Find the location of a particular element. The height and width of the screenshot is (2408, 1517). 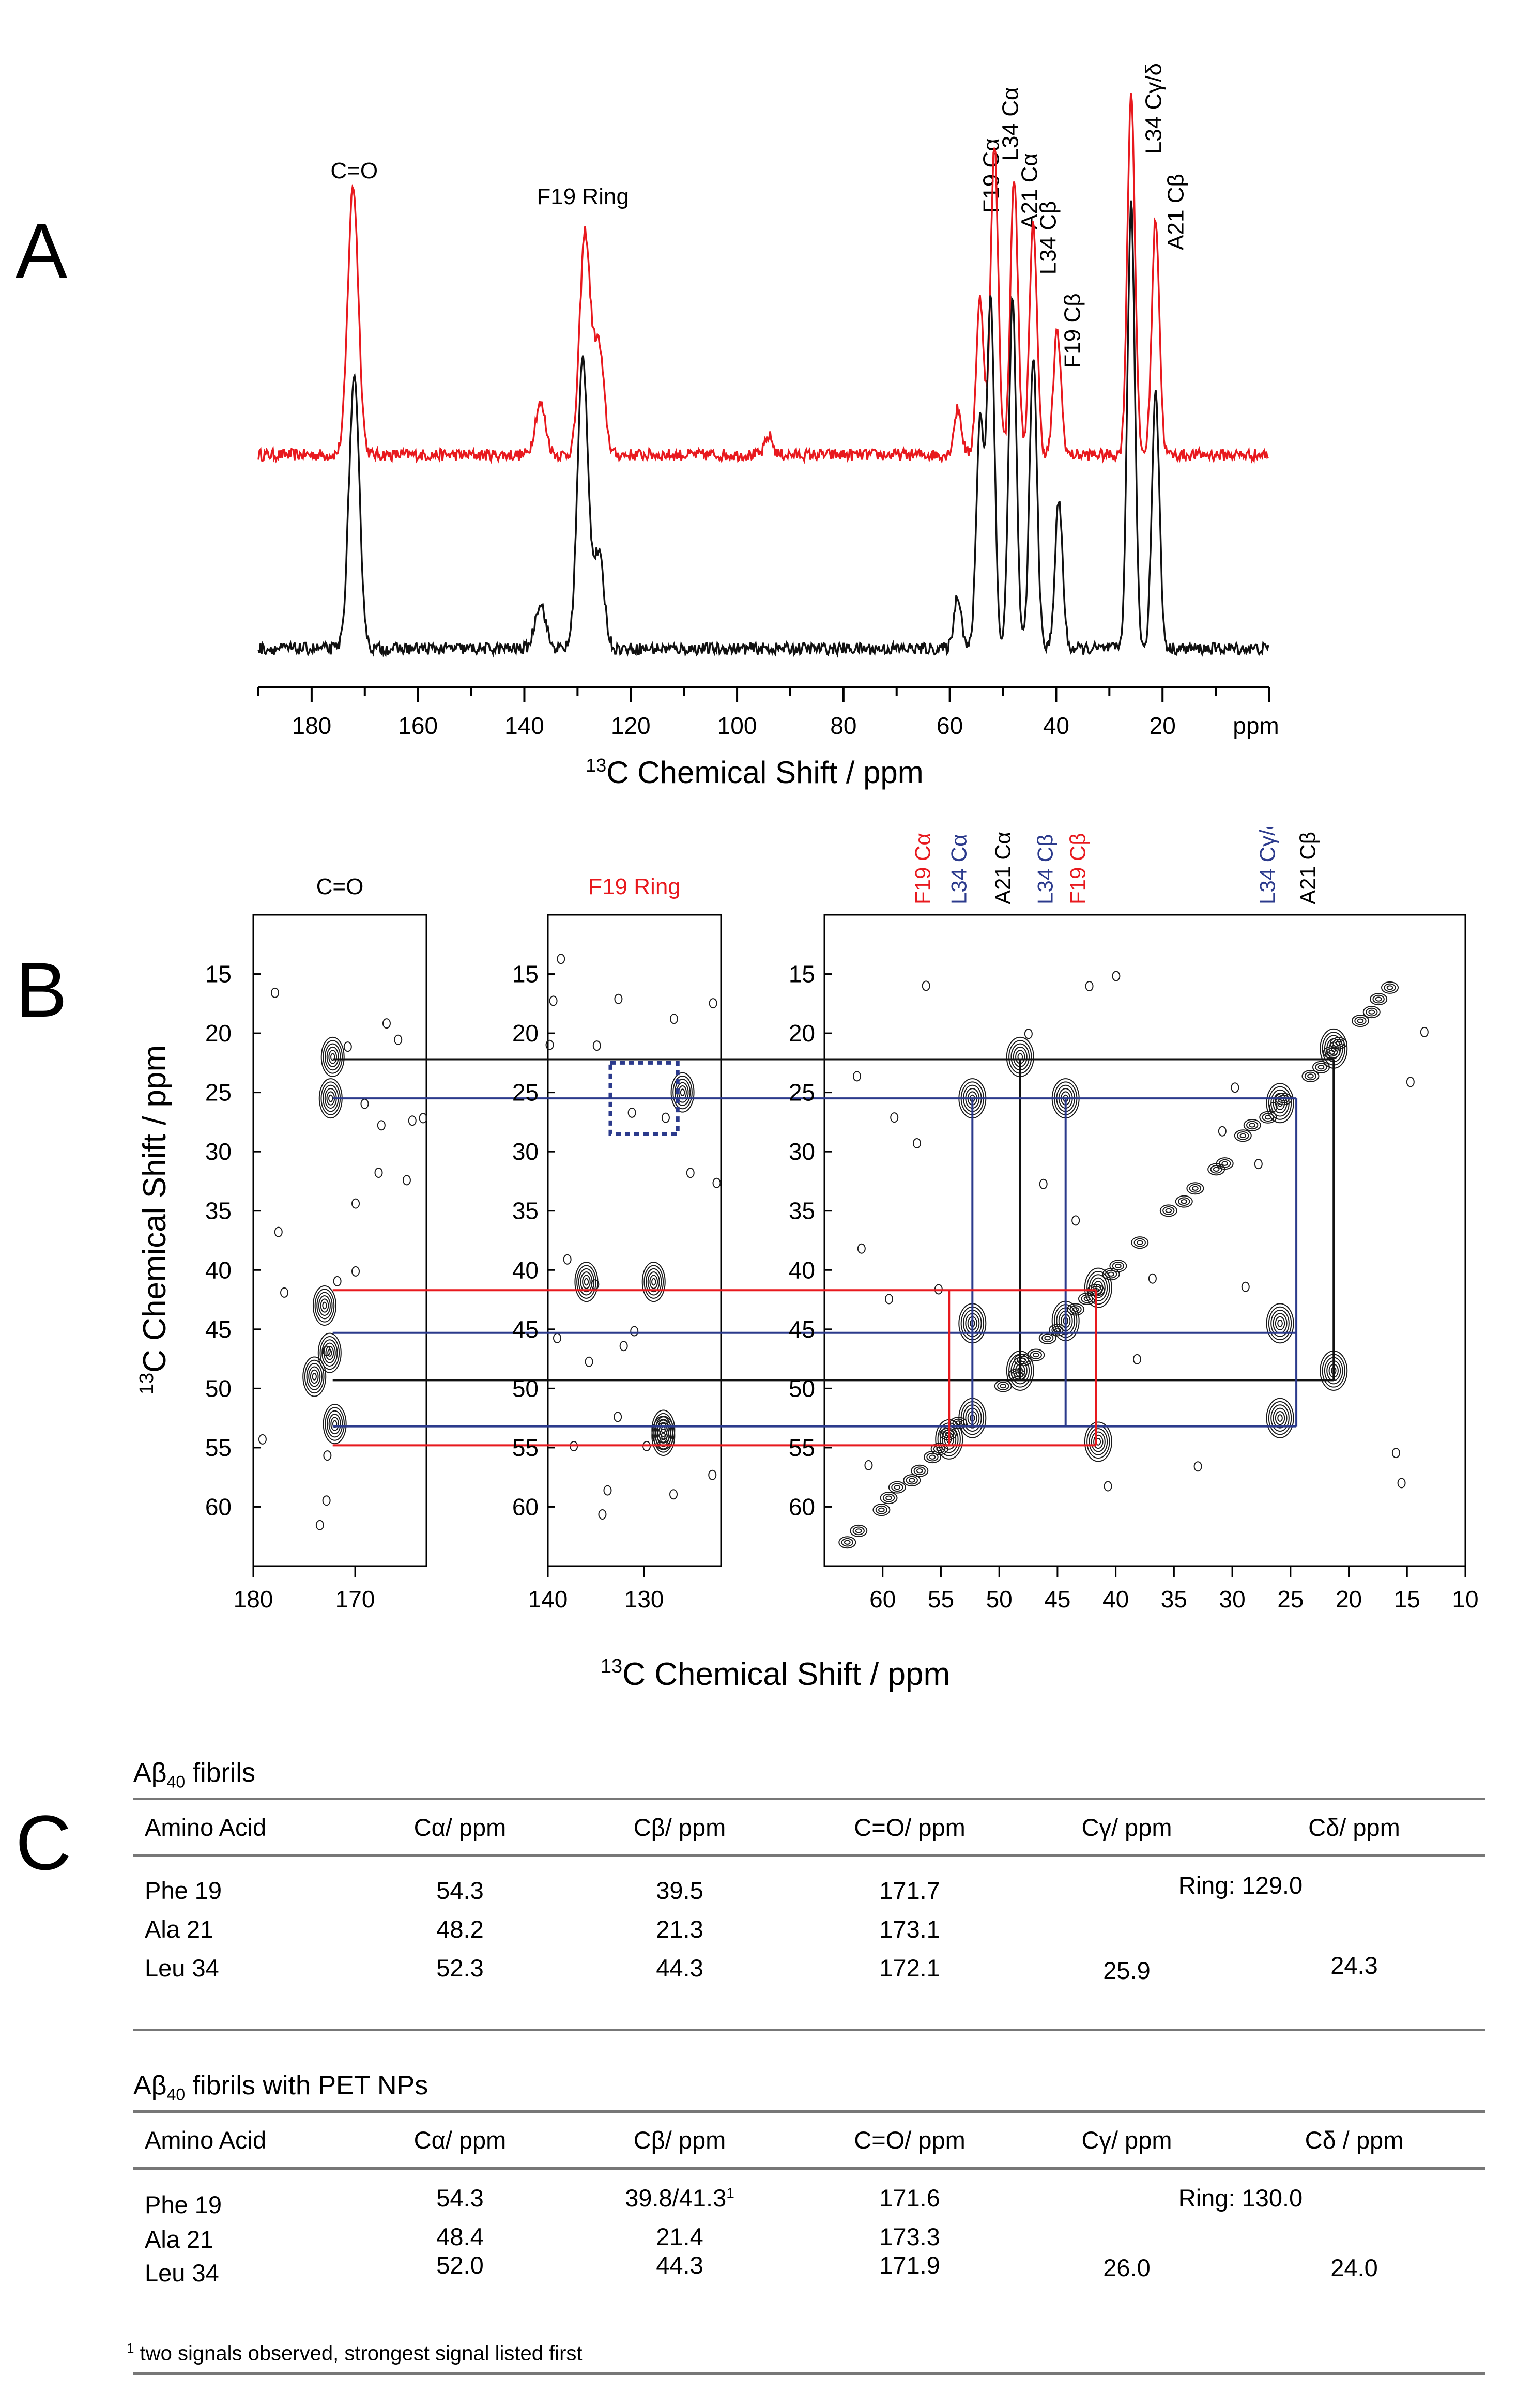

b-x-axis-label: 13C Chemical Shift / ppm is located at coordinates (775, 1673).